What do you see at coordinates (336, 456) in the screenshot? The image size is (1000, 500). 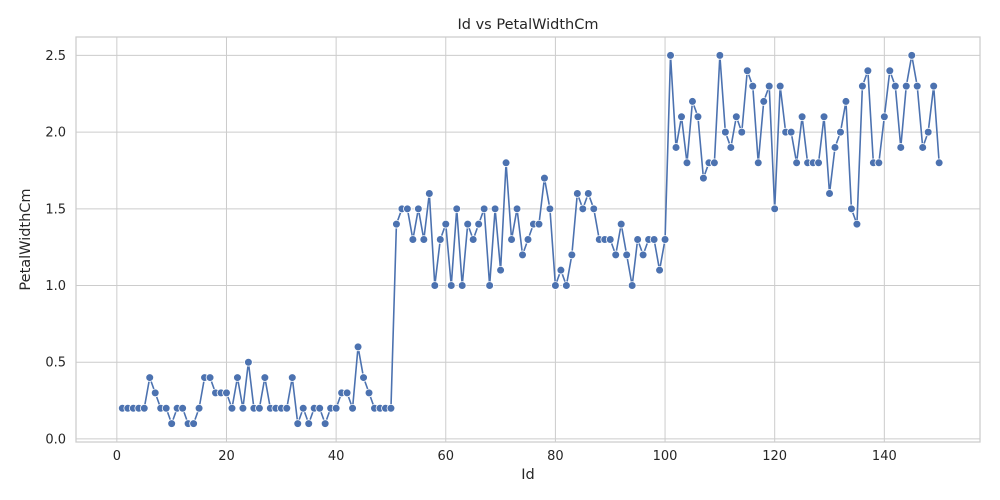 I see `x-tick-label: 40` at bounding box center [336, 456].